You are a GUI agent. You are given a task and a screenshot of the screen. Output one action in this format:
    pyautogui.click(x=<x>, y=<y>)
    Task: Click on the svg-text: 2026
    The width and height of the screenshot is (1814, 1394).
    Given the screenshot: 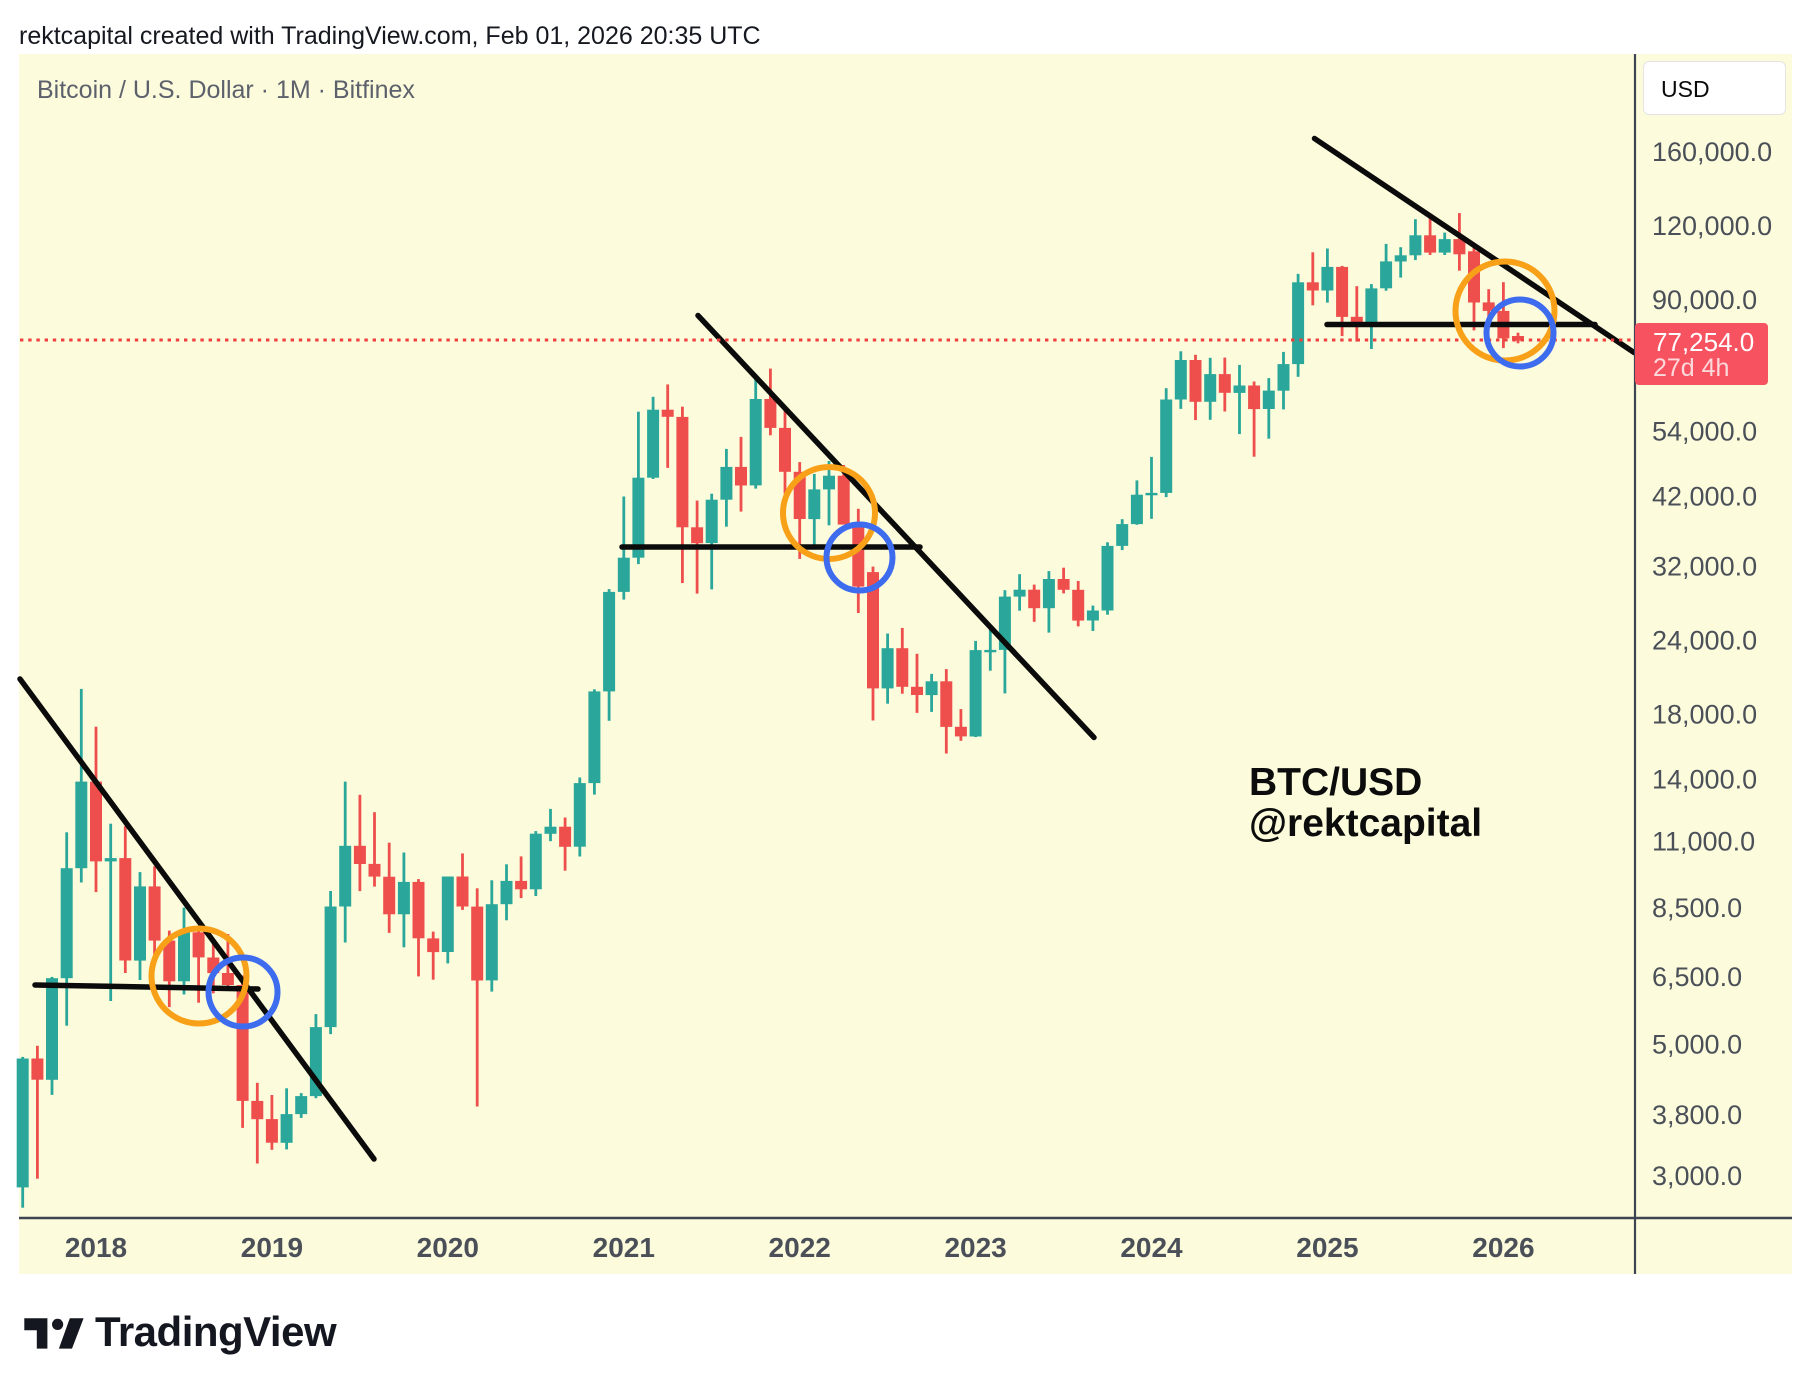 What is the action you would take?
    pyautogui.click(x=1503, y=1247)
    